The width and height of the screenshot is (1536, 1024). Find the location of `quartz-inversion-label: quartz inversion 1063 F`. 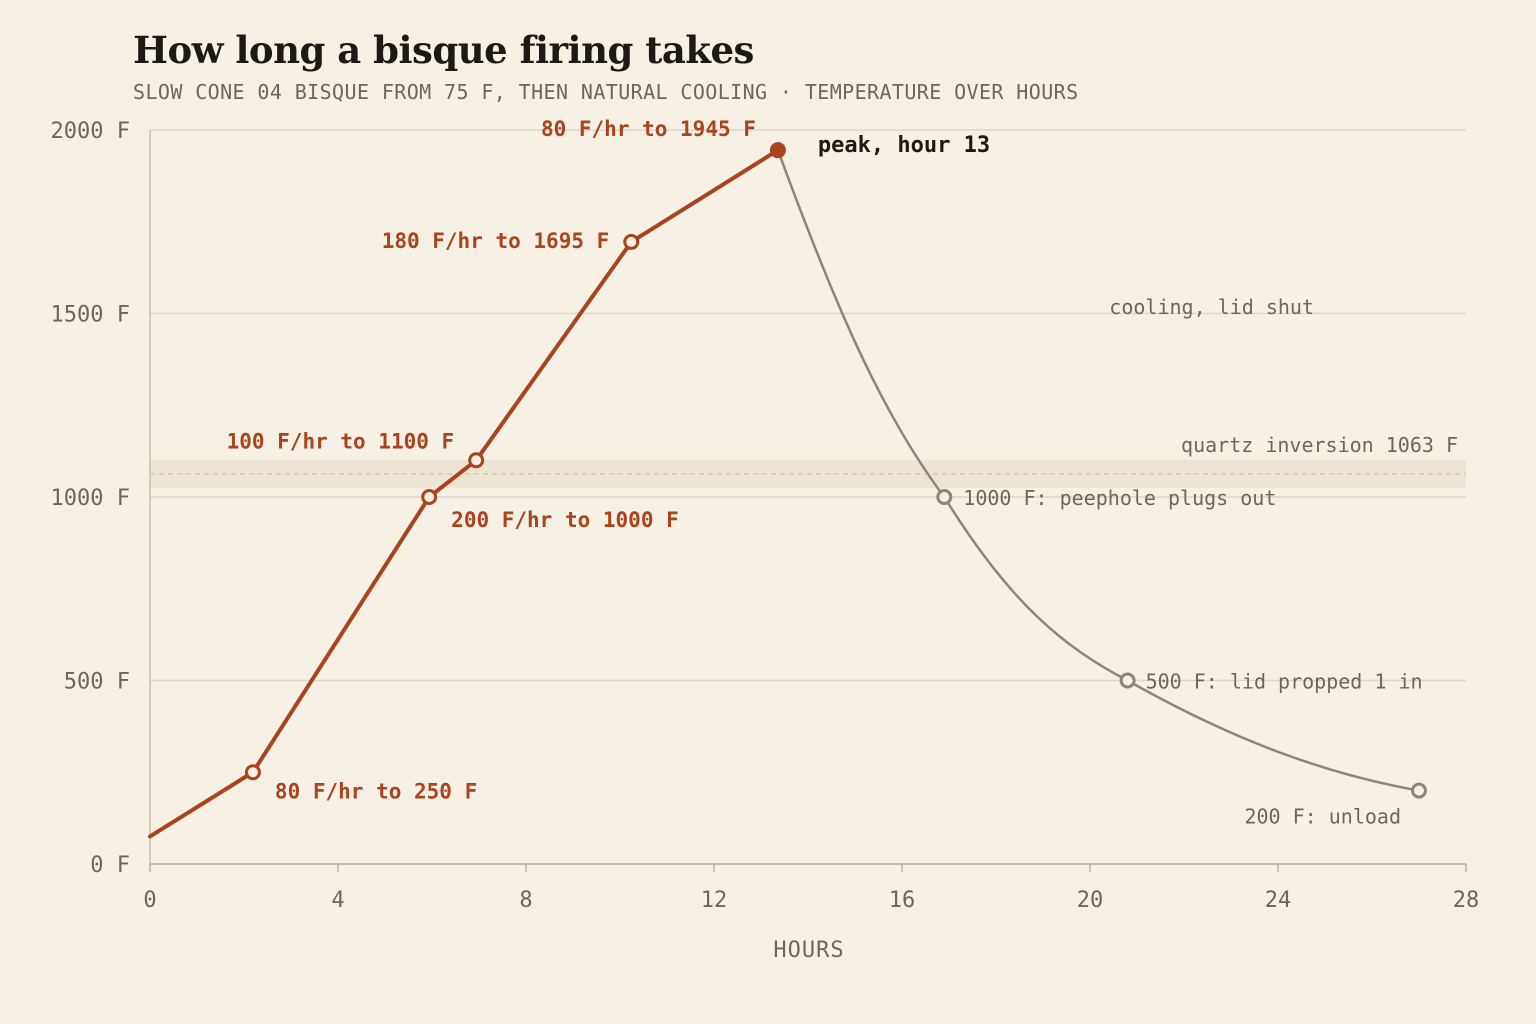

quartz-inversion-label: quartz inversion 1063 F is located at coordinates (1319, 445).